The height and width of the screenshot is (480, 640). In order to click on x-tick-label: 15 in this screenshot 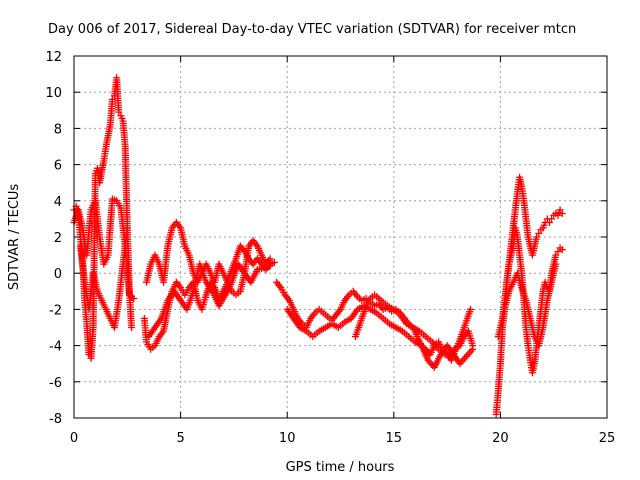, I will do `click(394, 438)`.